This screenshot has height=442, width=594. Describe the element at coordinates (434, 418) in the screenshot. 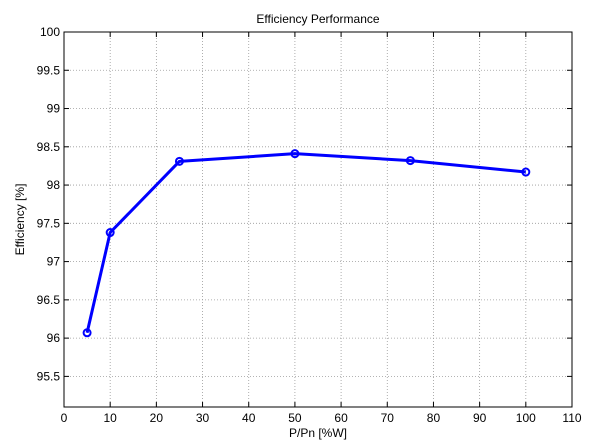

I see `x-tick-label: 80` at that location.